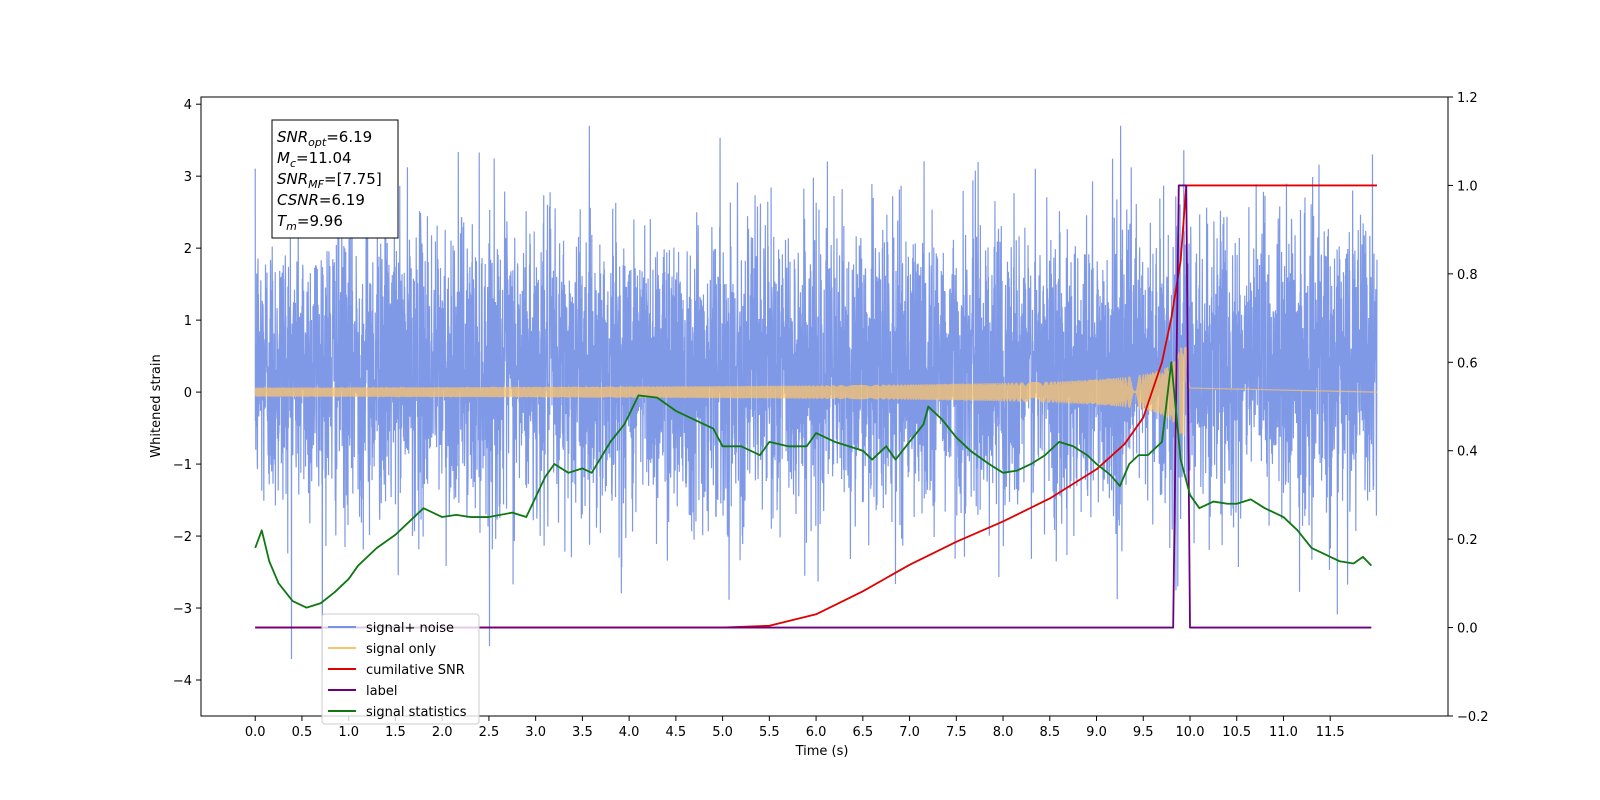 This screenshot has height=800, width=1600. Describe the element at coordinates (1236, 732) in the screenshot. I see `x-tick-label: 10.5` at that location.